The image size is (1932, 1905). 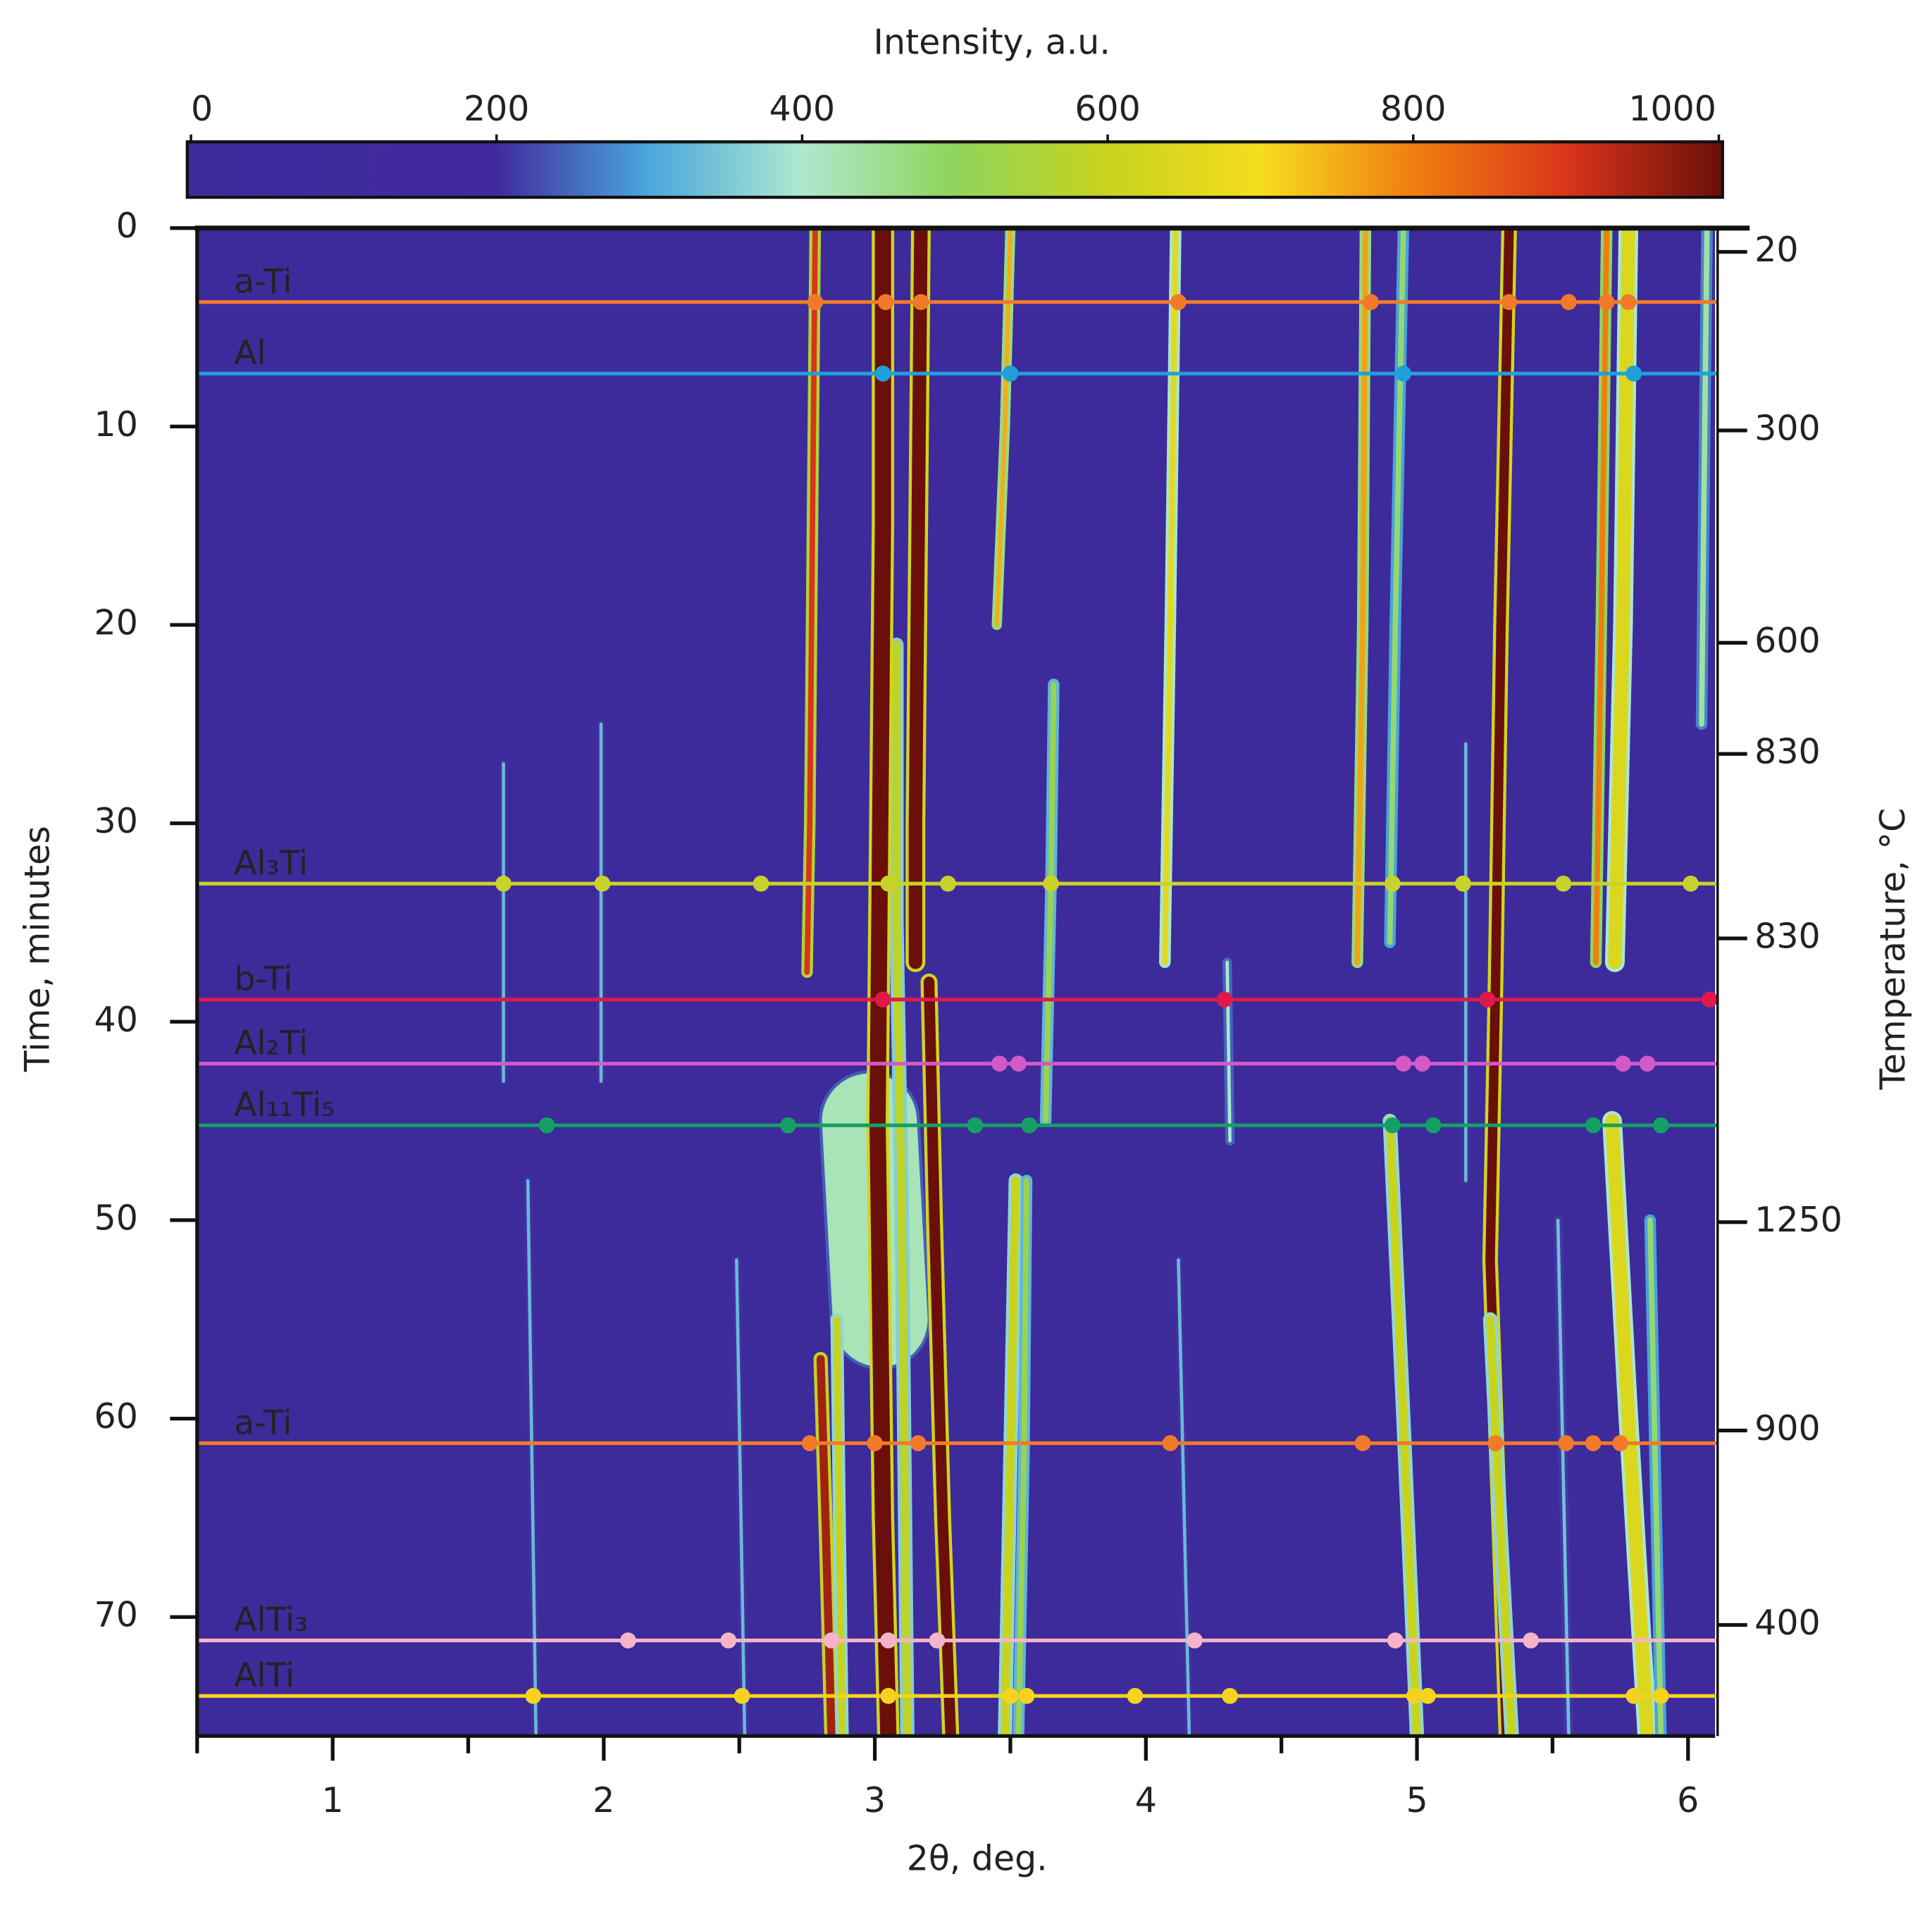 What do you see at coordinates (1672, 109) in the screenshot?
I see `colorbar-tick-label: 1000` at bounding box center [1672, 109].